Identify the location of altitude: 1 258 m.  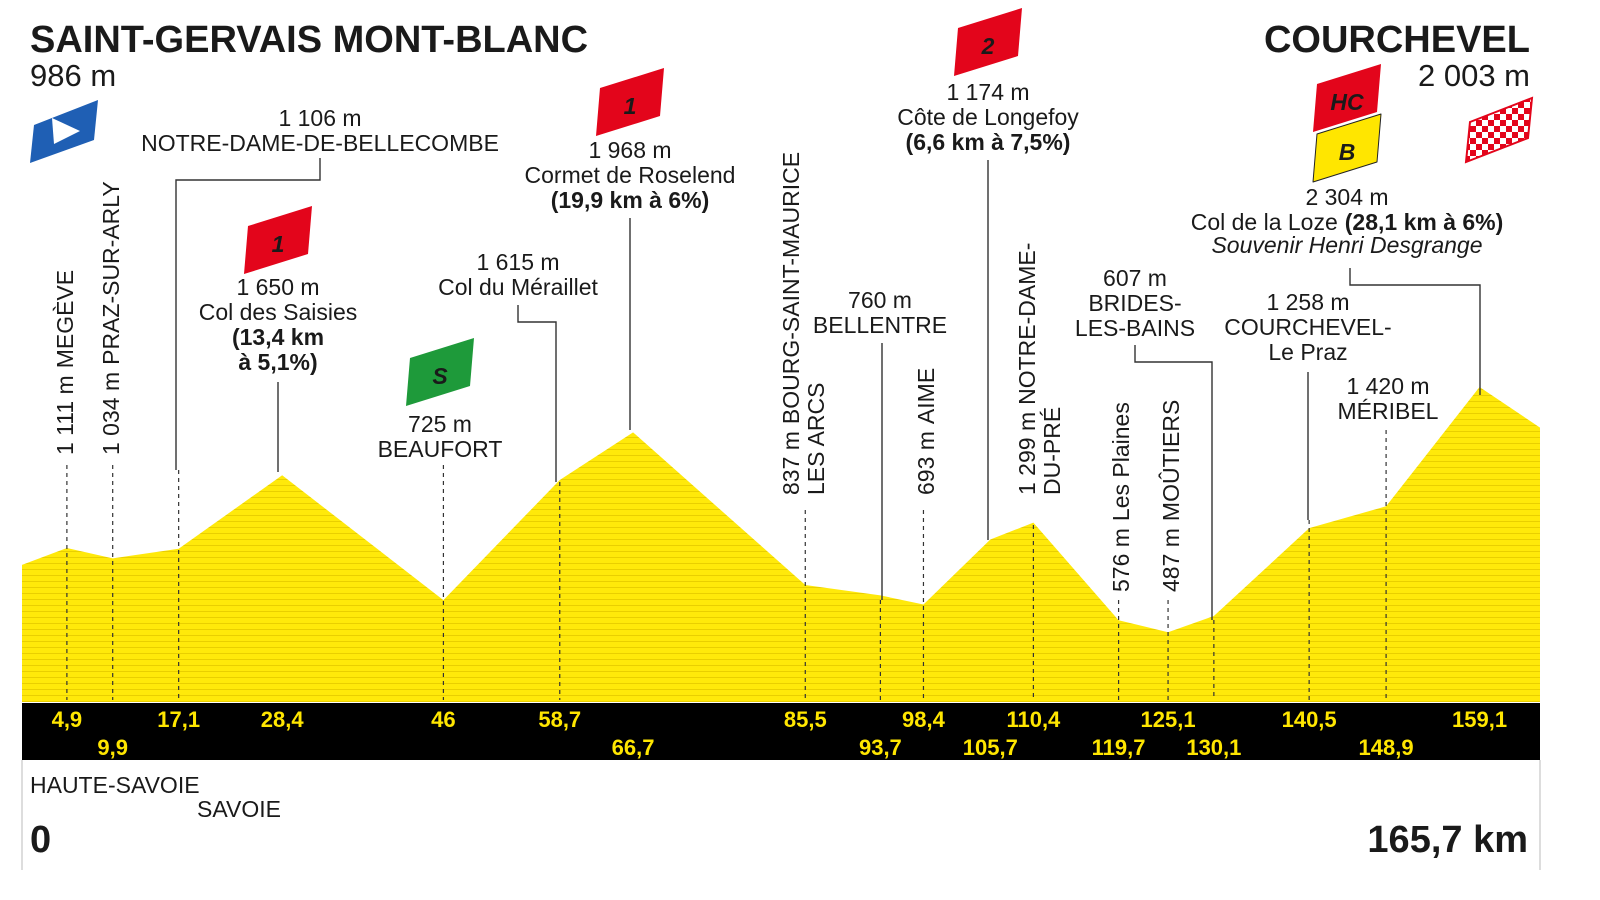
(1307, 302).